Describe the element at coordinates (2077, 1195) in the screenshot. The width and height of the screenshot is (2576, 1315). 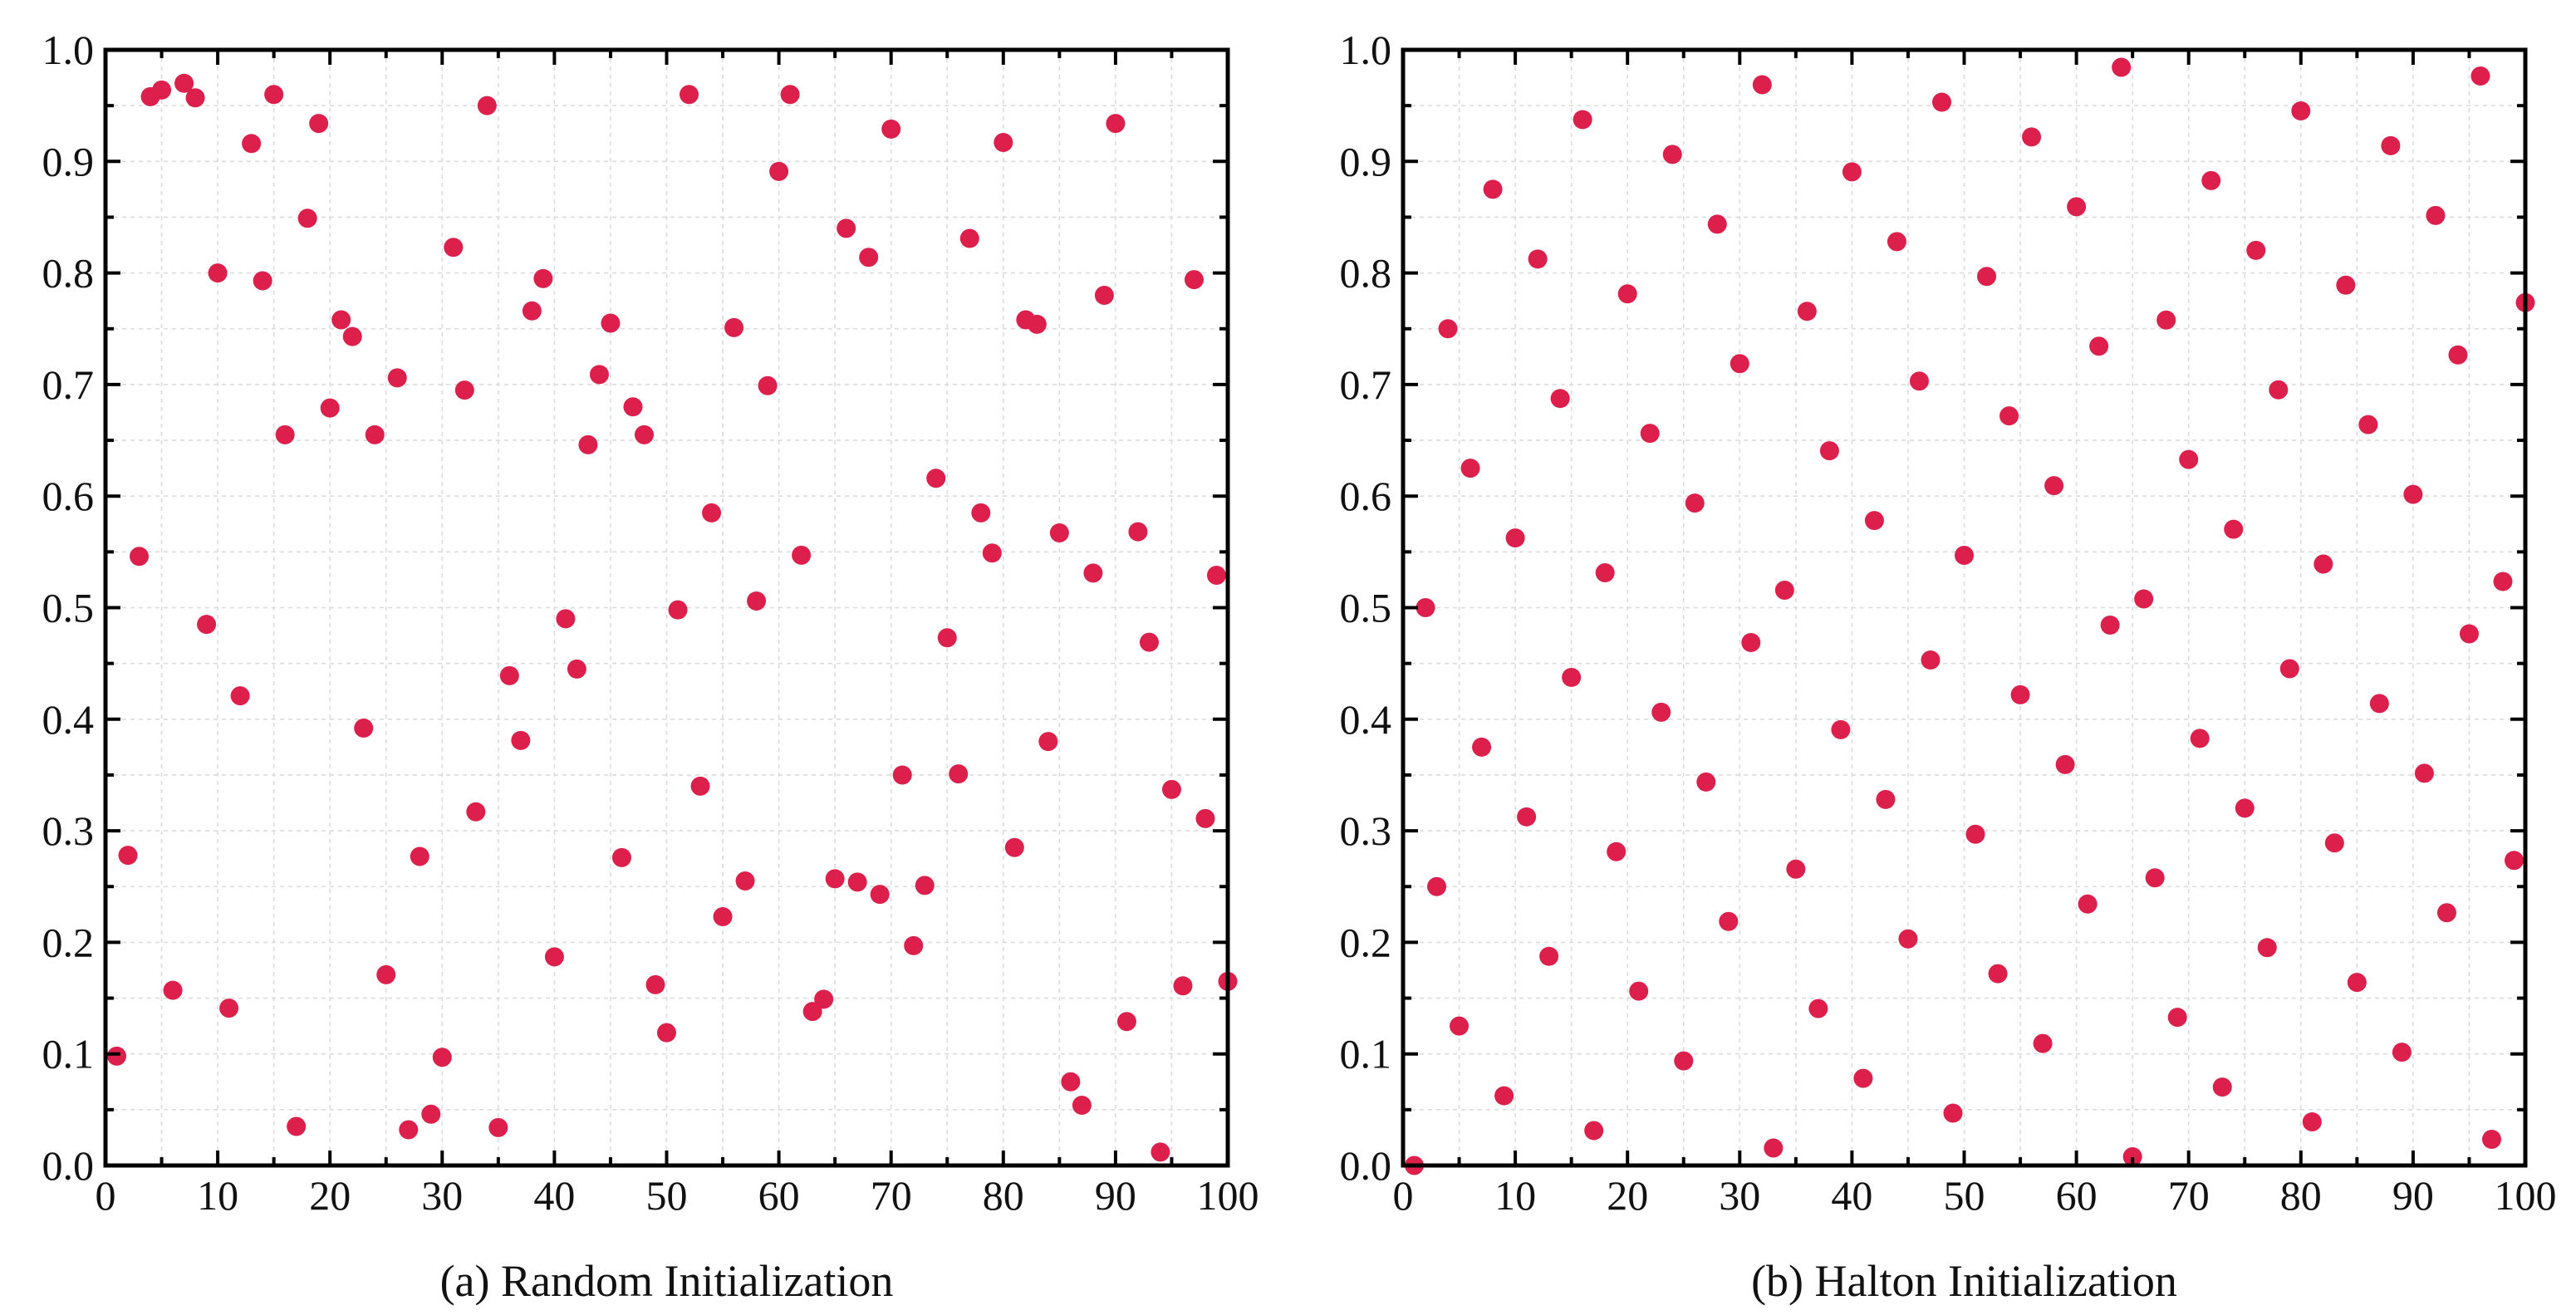
I see `x-tick-label: 60` at that location.